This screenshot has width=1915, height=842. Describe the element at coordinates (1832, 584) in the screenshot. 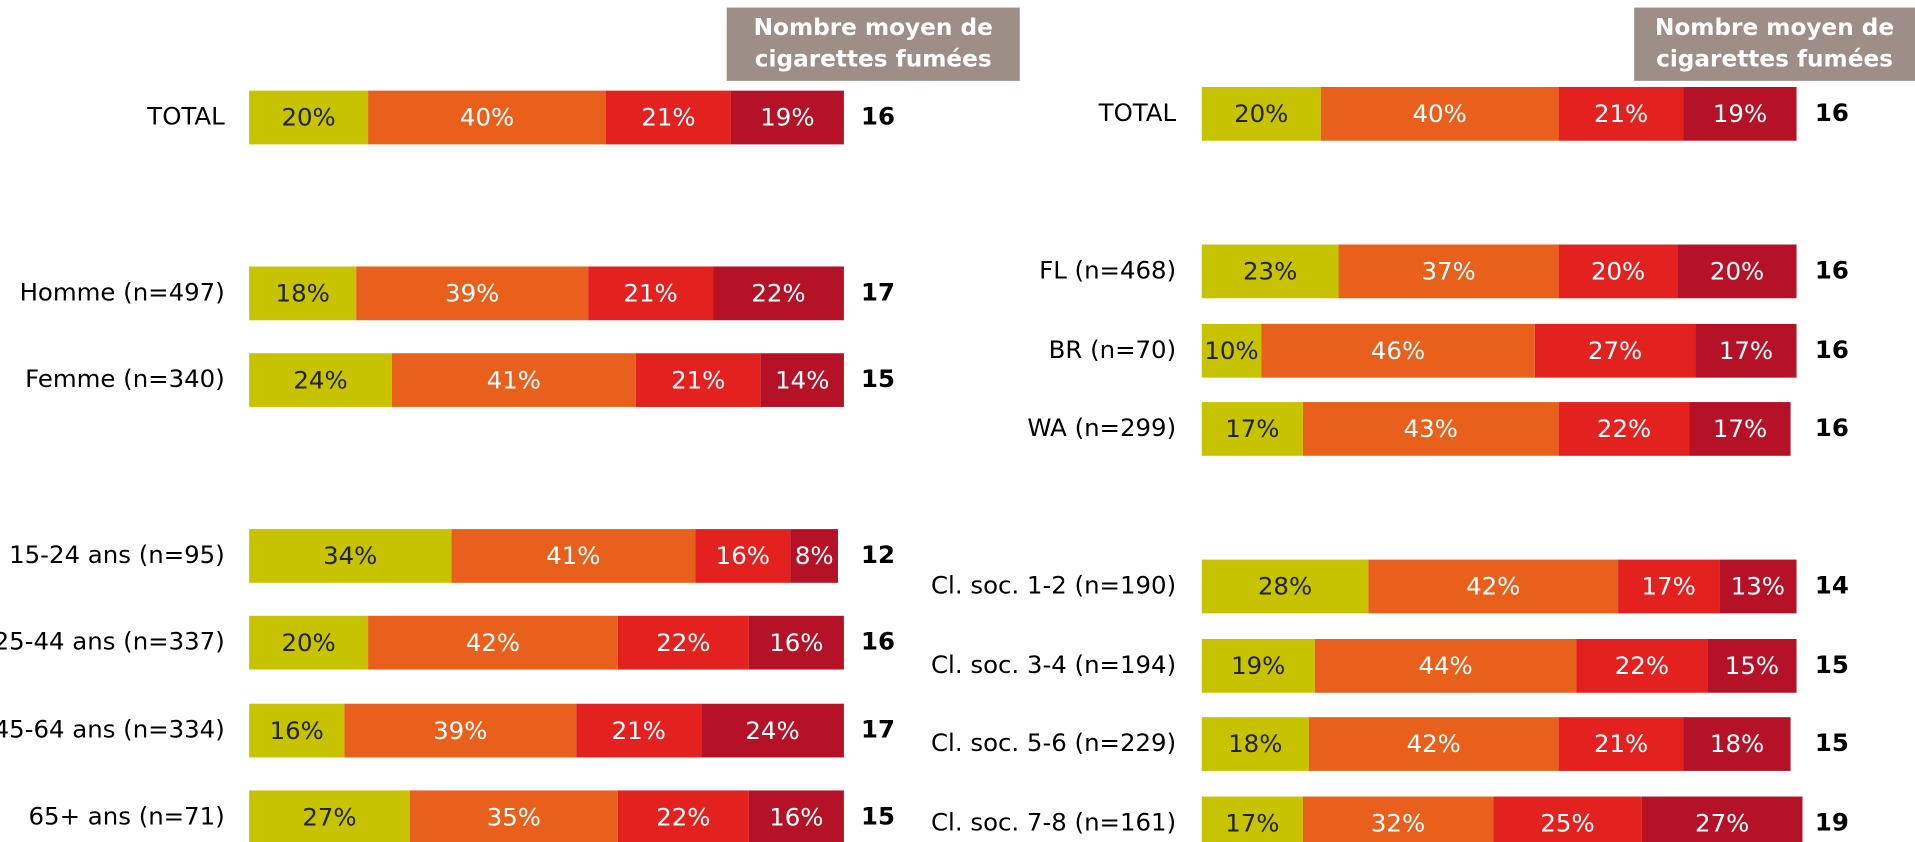

I see `average-value: 14` at that location.